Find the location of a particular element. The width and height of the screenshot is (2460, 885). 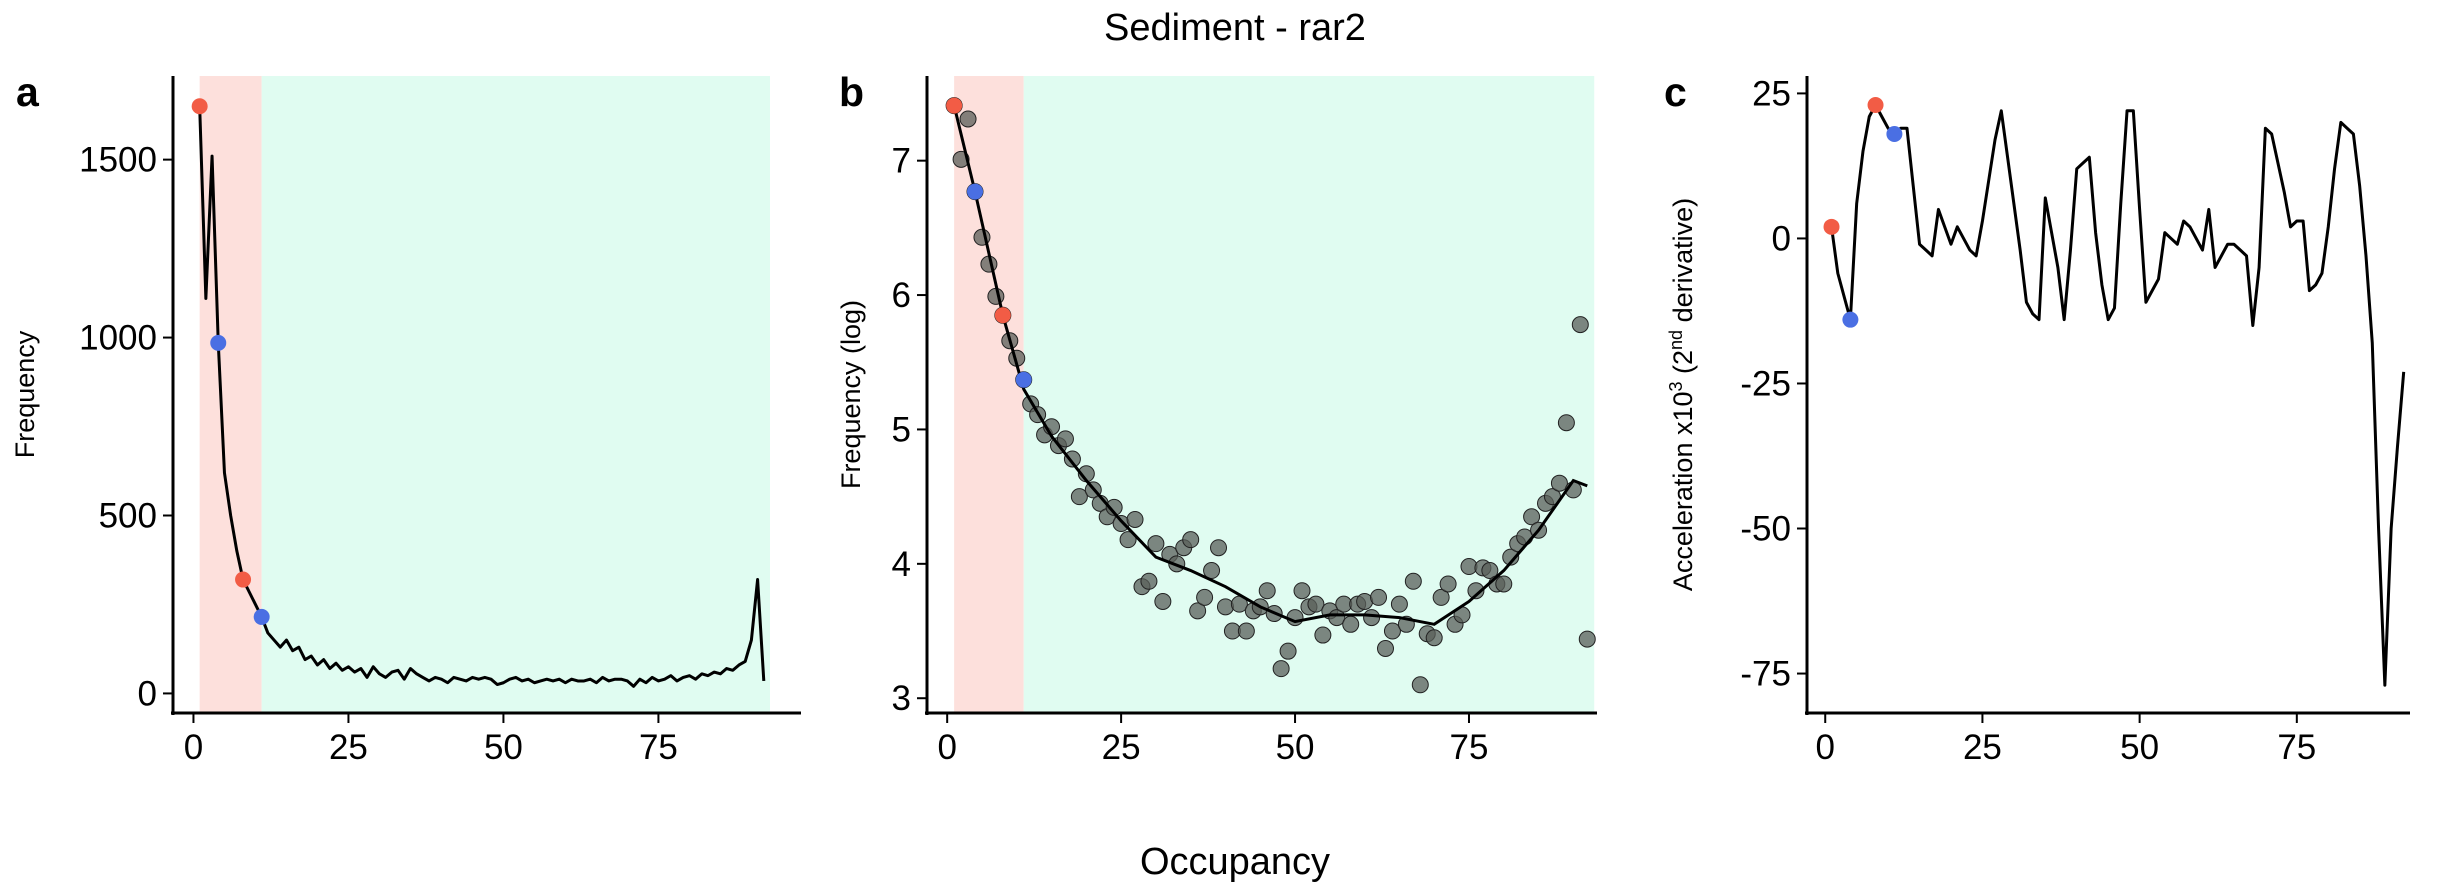

x-axis-label: Occupancy is located at coordinates (1235, 862).